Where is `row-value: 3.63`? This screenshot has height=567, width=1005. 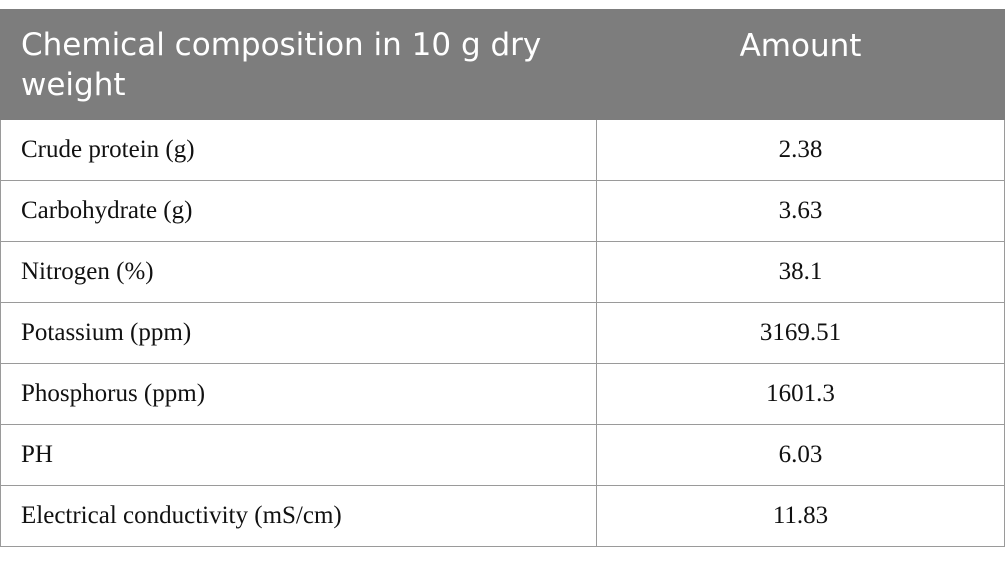 row-value: 3.63 is located at coordinates (800, 211).